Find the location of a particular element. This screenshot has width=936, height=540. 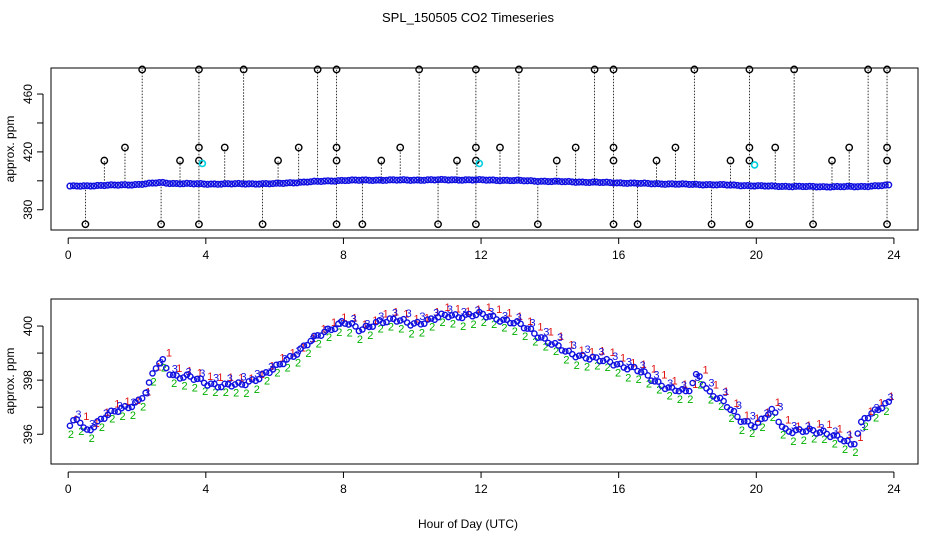

bottom-y-tick-label: 396 is located at coordinates (28, 434).